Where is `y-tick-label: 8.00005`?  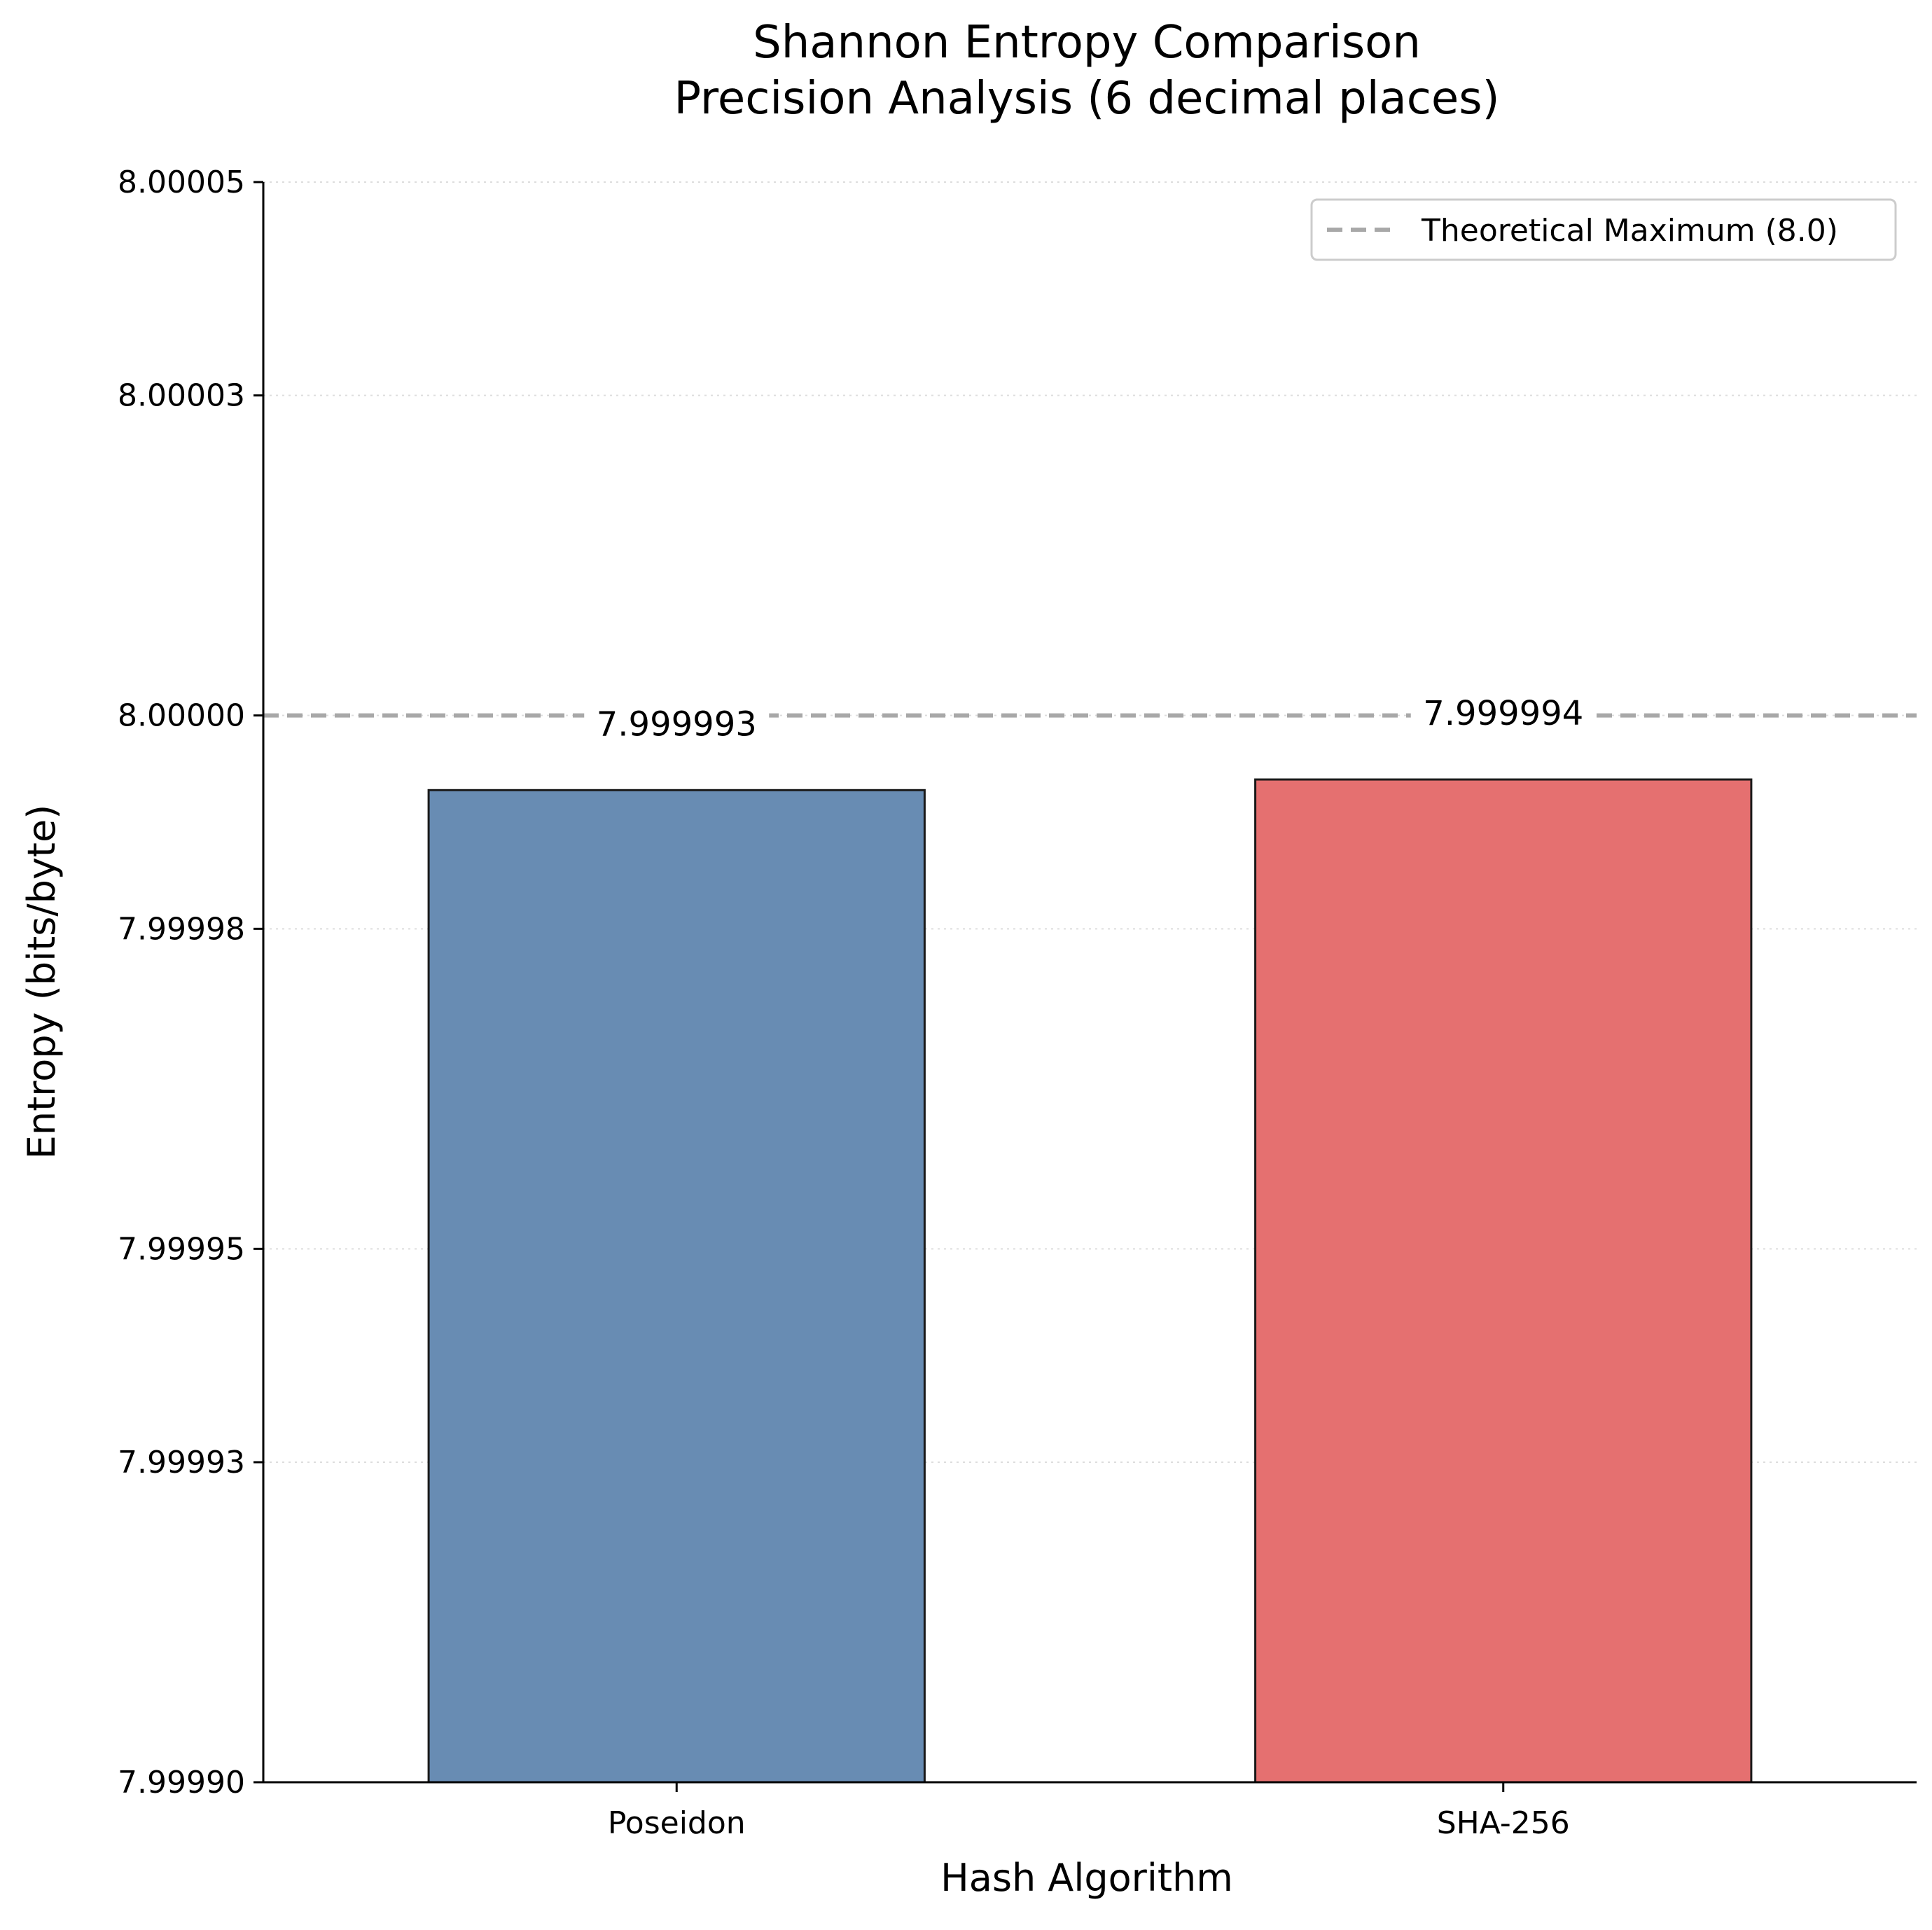 y-tick-label: 8.00005 is located at coordinates (181, 183).